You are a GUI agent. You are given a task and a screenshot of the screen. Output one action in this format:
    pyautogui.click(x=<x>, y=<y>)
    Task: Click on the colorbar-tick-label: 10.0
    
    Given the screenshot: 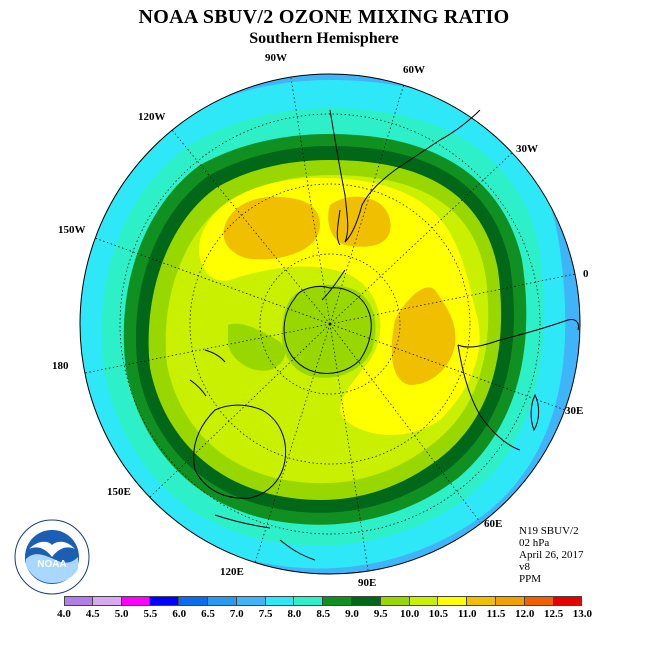 What is the action you would take?
    pyautogui.click(x=409, y=614)
    